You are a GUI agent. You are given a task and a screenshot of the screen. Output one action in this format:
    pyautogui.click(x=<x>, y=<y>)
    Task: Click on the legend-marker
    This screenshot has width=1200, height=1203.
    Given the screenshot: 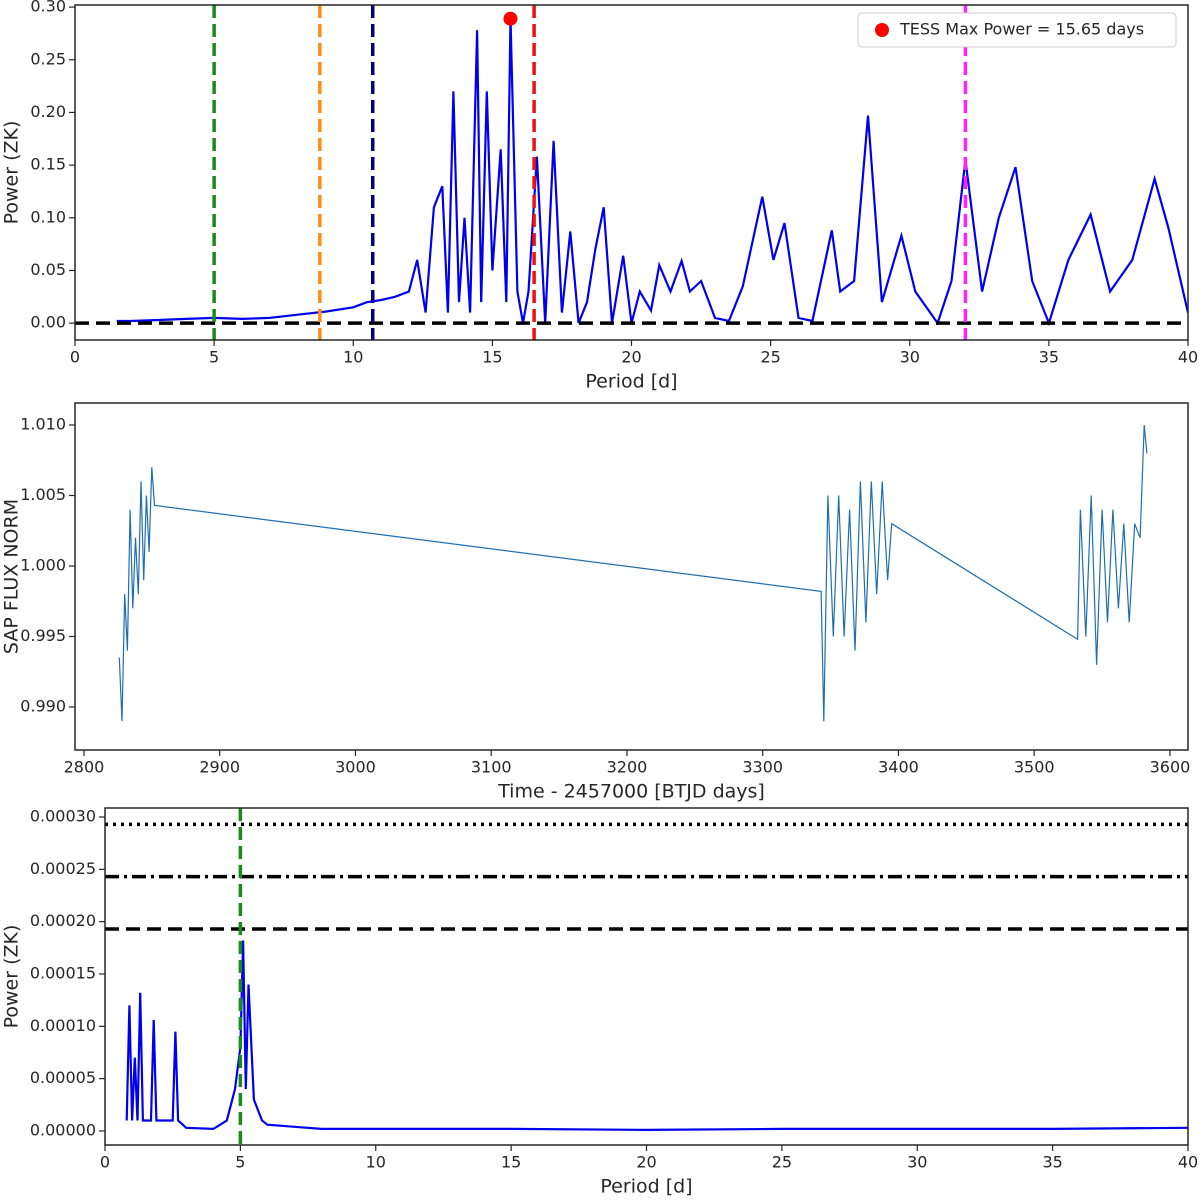 What is the action you would take?
    pyautogui.click(x=882, y=30)
    